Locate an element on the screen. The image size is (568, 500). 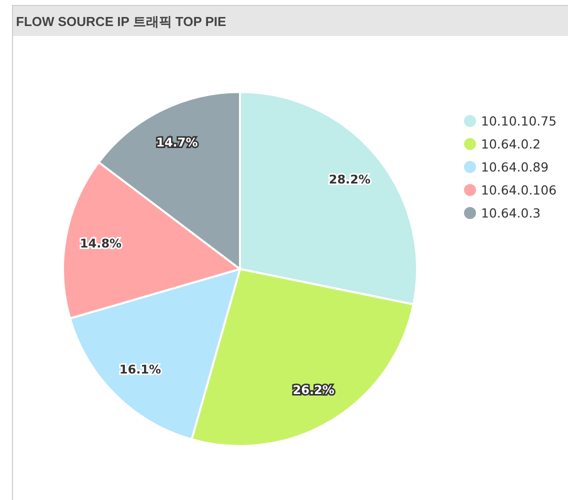
data-label: 16.1% is located at coordinates (140, 369).